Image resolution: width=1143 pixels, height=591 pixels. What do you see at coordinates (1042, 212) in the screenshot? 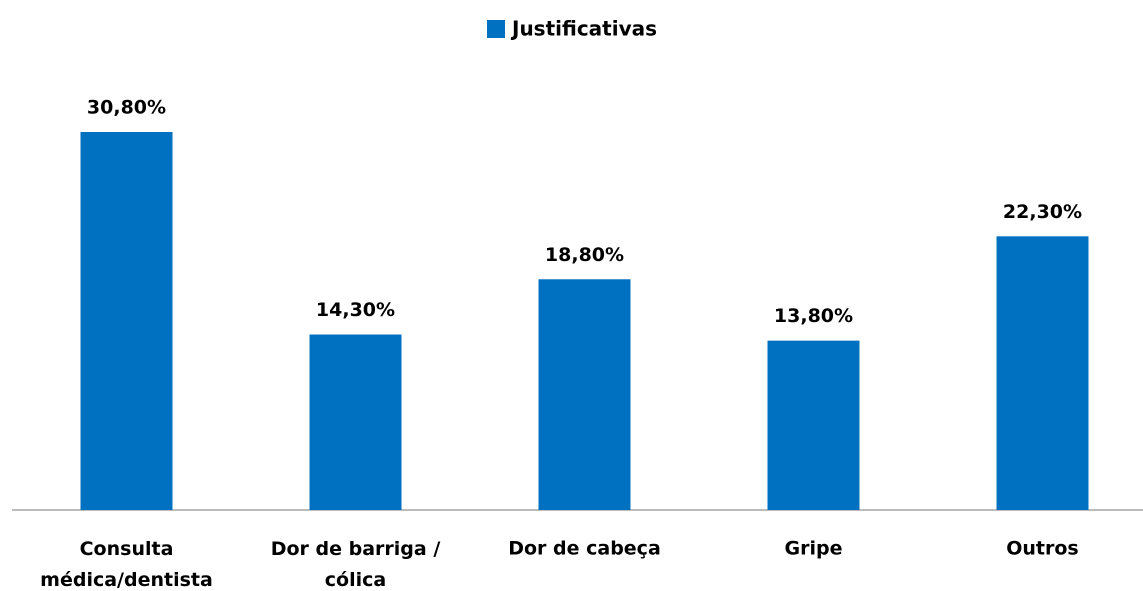
I see `value-label: 22,30%` at bounding box center [1042, 212].